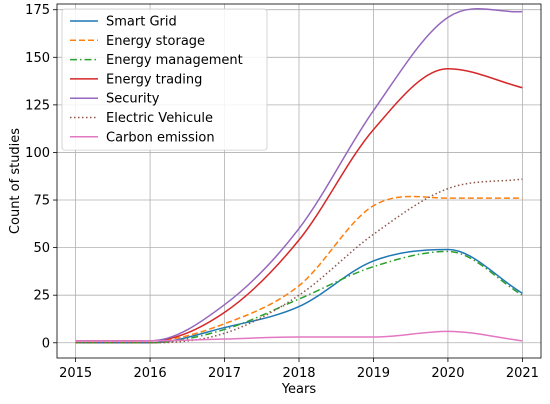 Image resolution: width=550 pixels, height=404 pixels. What do you see at coordinates (41, 296) in the screenshot?
I see `y-tick-label: 25` at bounding box center [41, 296].